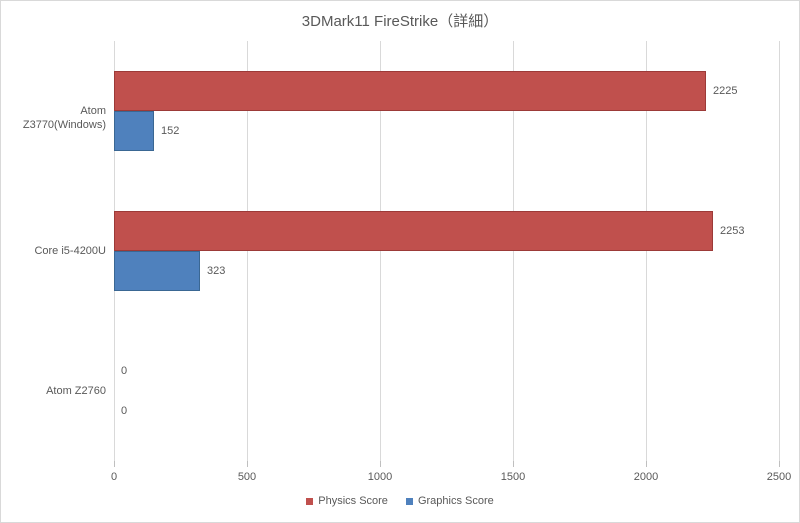 The width and height of the screenshot is (800, 523). Describe the element at coordinates (455, 501) in the screenshot. I see `legend-label-graphics: Graphics Score` at that location.